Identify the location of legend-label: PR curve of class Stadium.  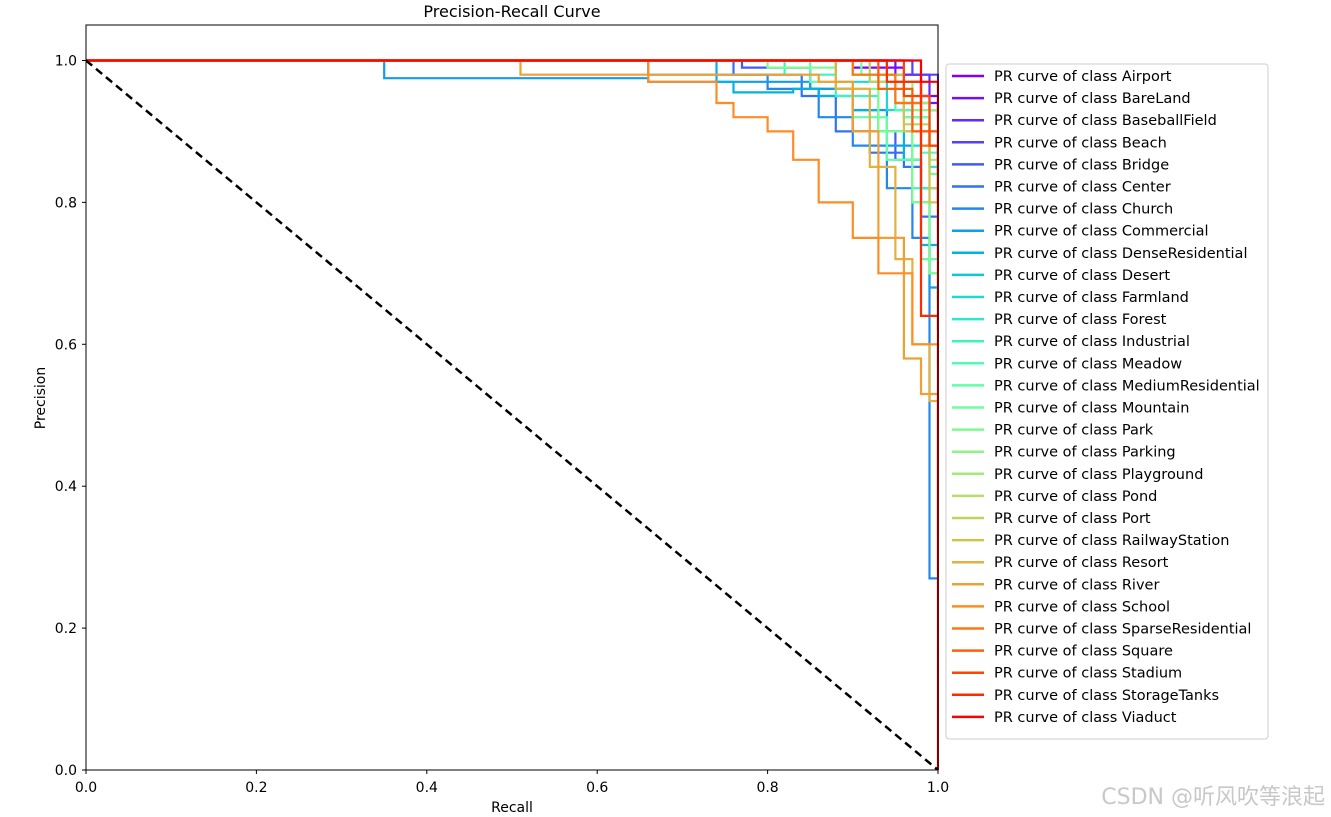
(1088, 674).